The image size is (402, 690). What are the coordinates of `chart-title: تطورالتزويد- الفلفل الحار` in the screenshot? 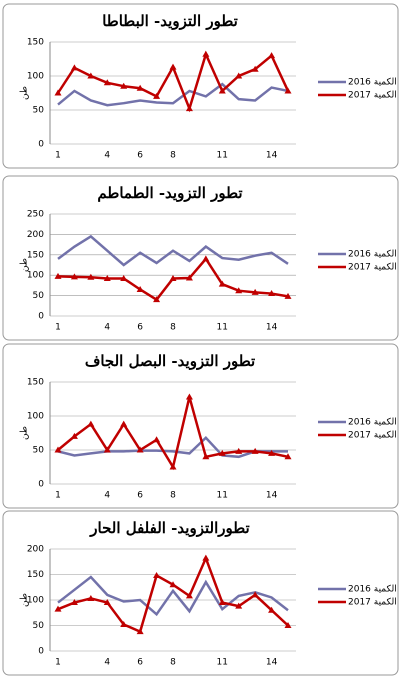 It's located at (169, 528).